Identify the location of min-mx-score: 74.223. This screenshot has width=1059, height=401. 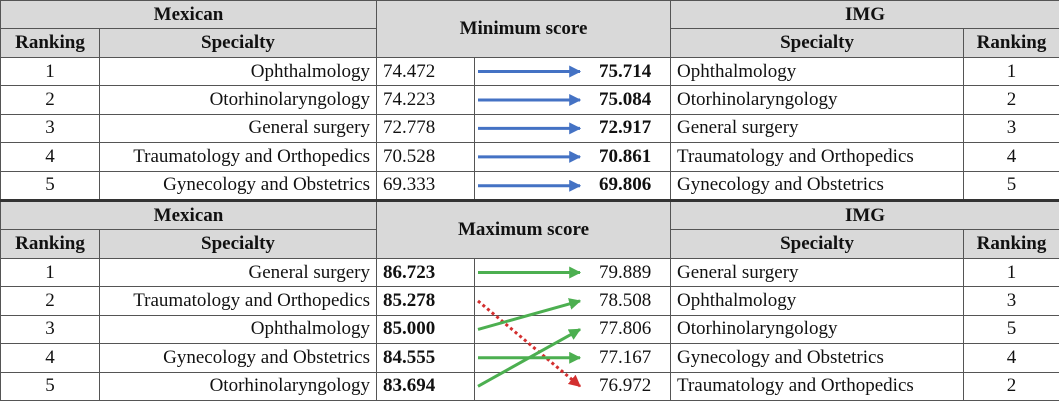
(425, 100).